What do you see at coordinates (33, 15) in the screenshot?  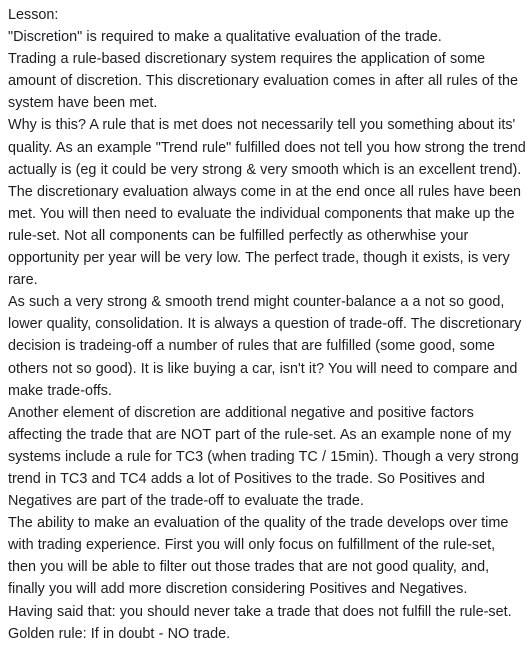 I see `lesson-heading: Lesson:` at bounding box center [33, 15].